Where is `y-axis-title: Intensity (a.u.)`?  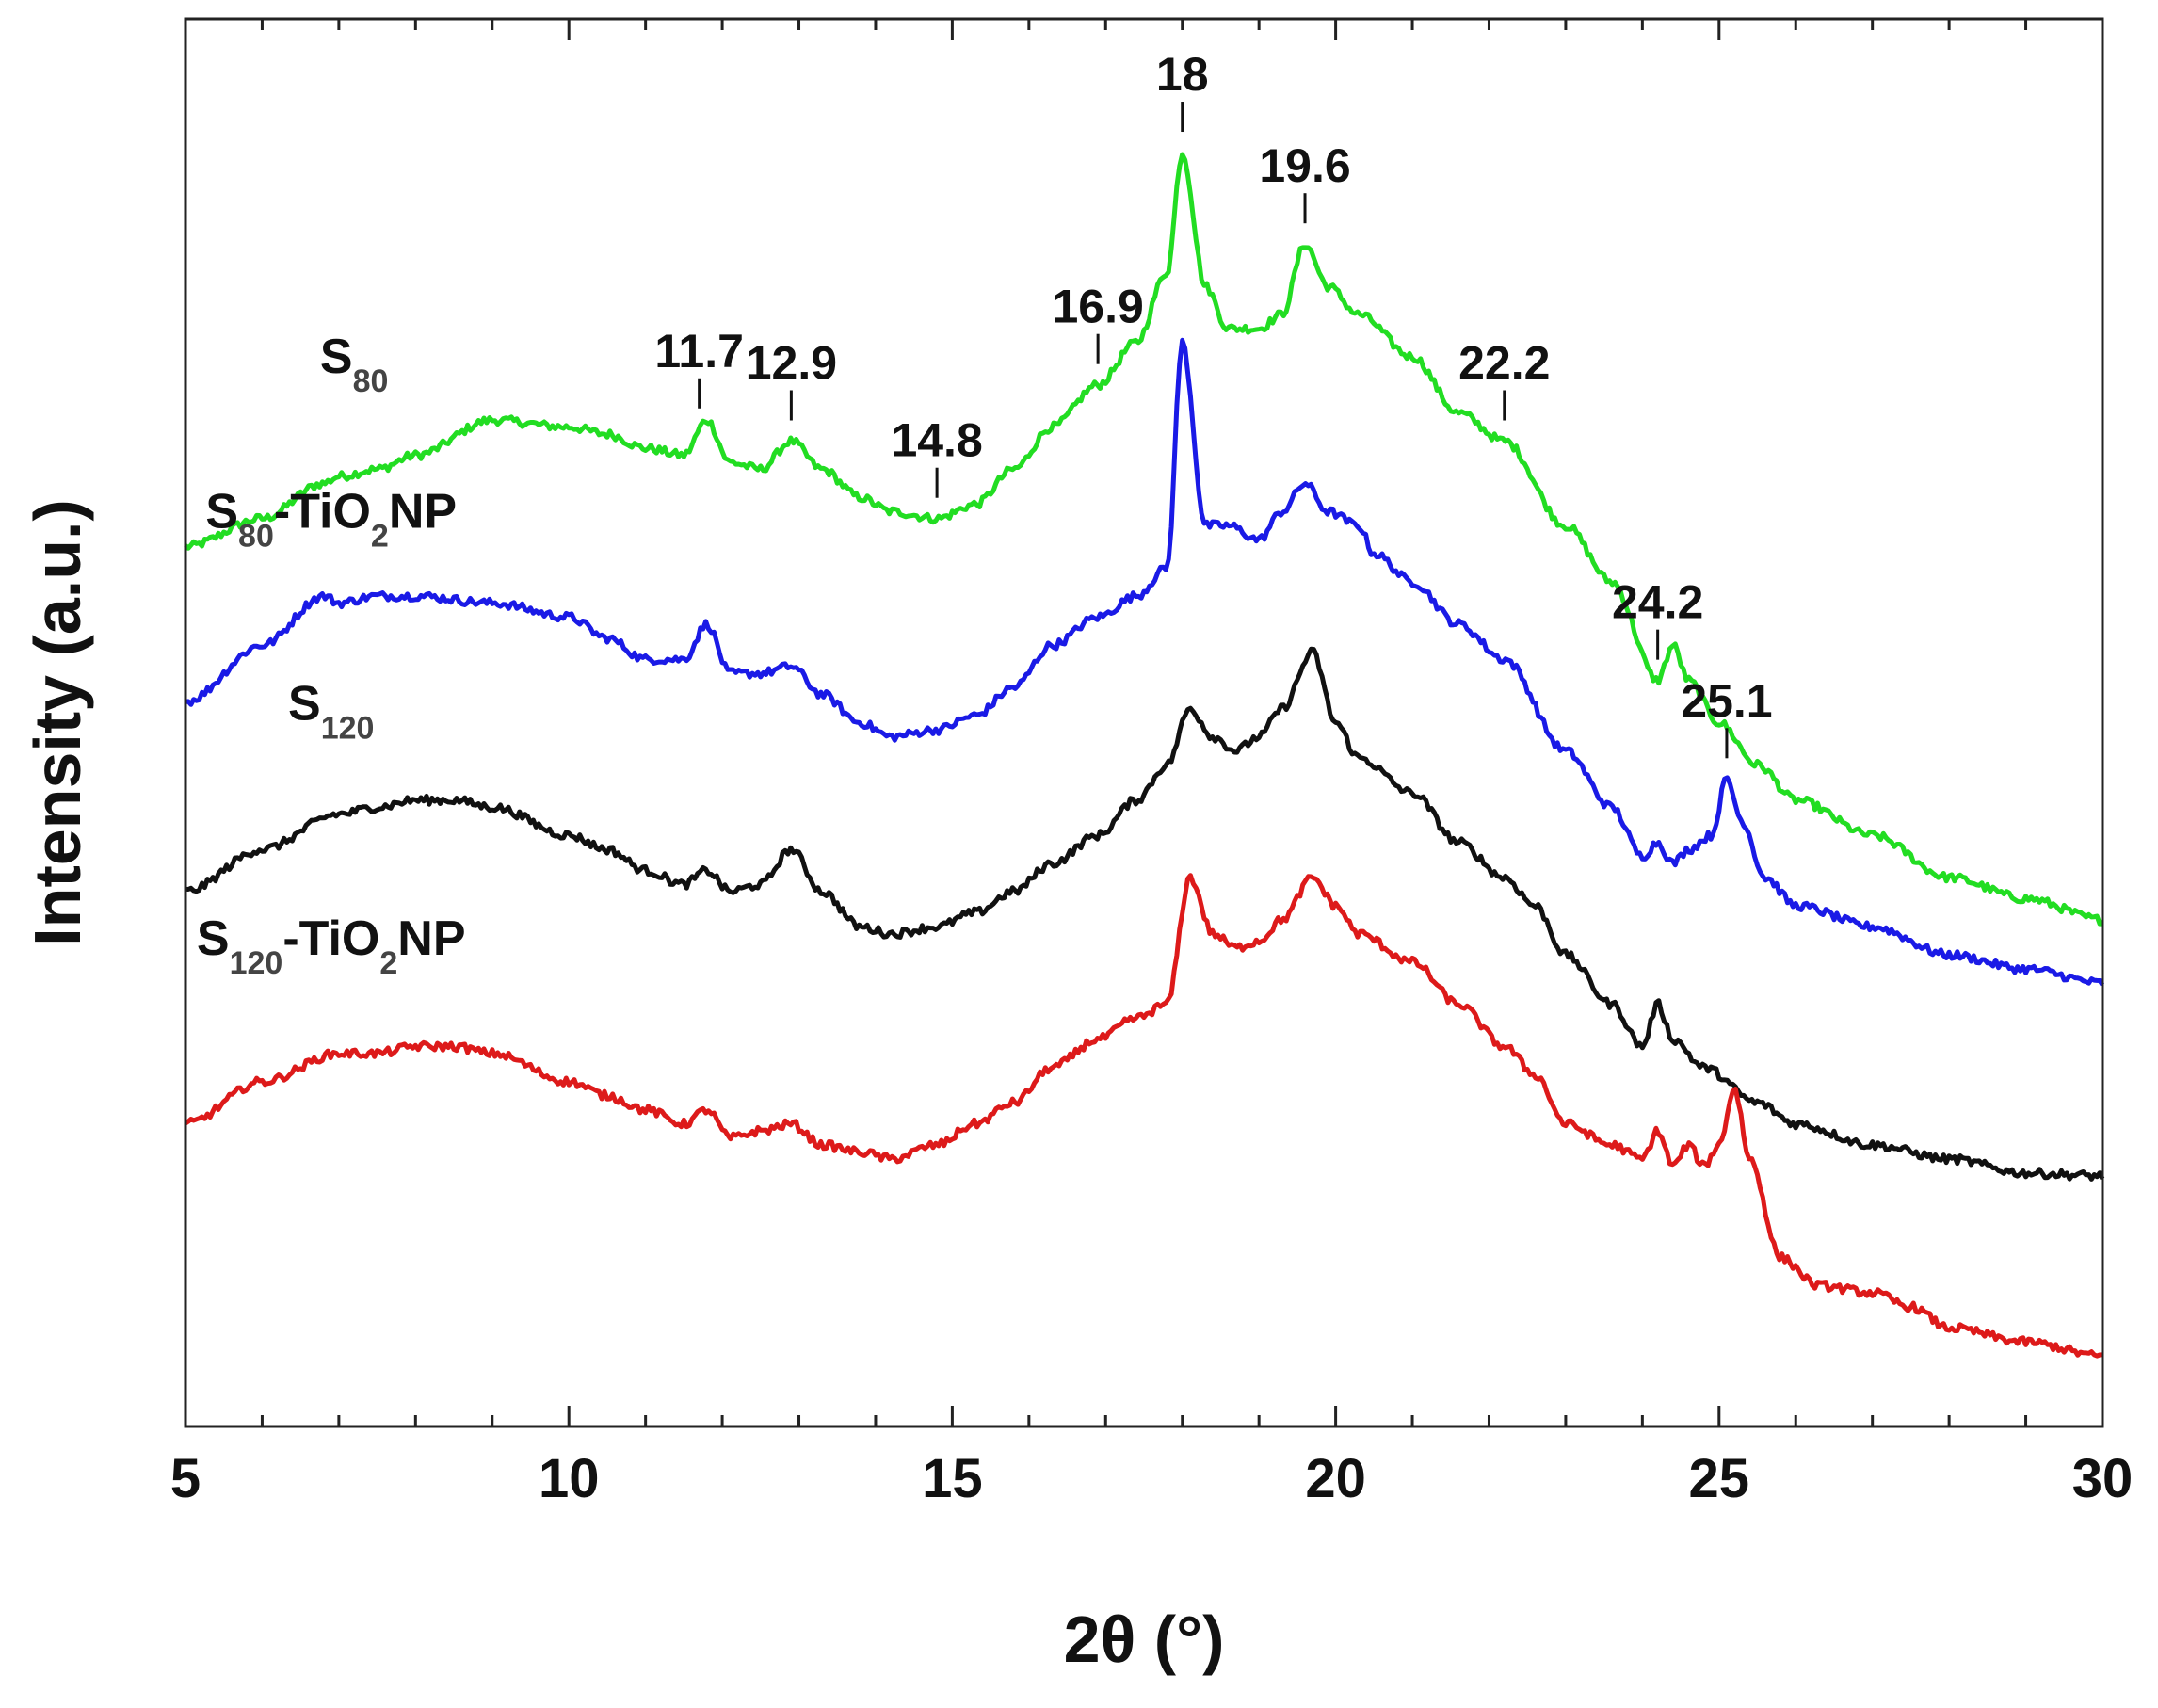 y-axis-title: Intensity (a.u.) is located at coordinates (57, 722).